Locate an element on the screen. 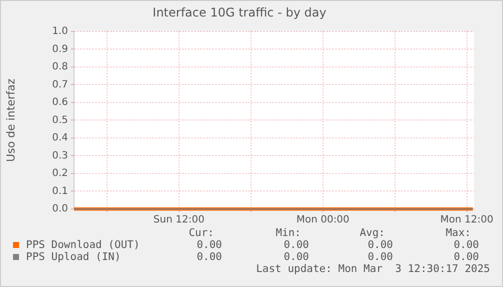 The width and height of the screenshot is (503, 287). x-tick-label: Sun 12:00 is located at coordinates (178, 220).